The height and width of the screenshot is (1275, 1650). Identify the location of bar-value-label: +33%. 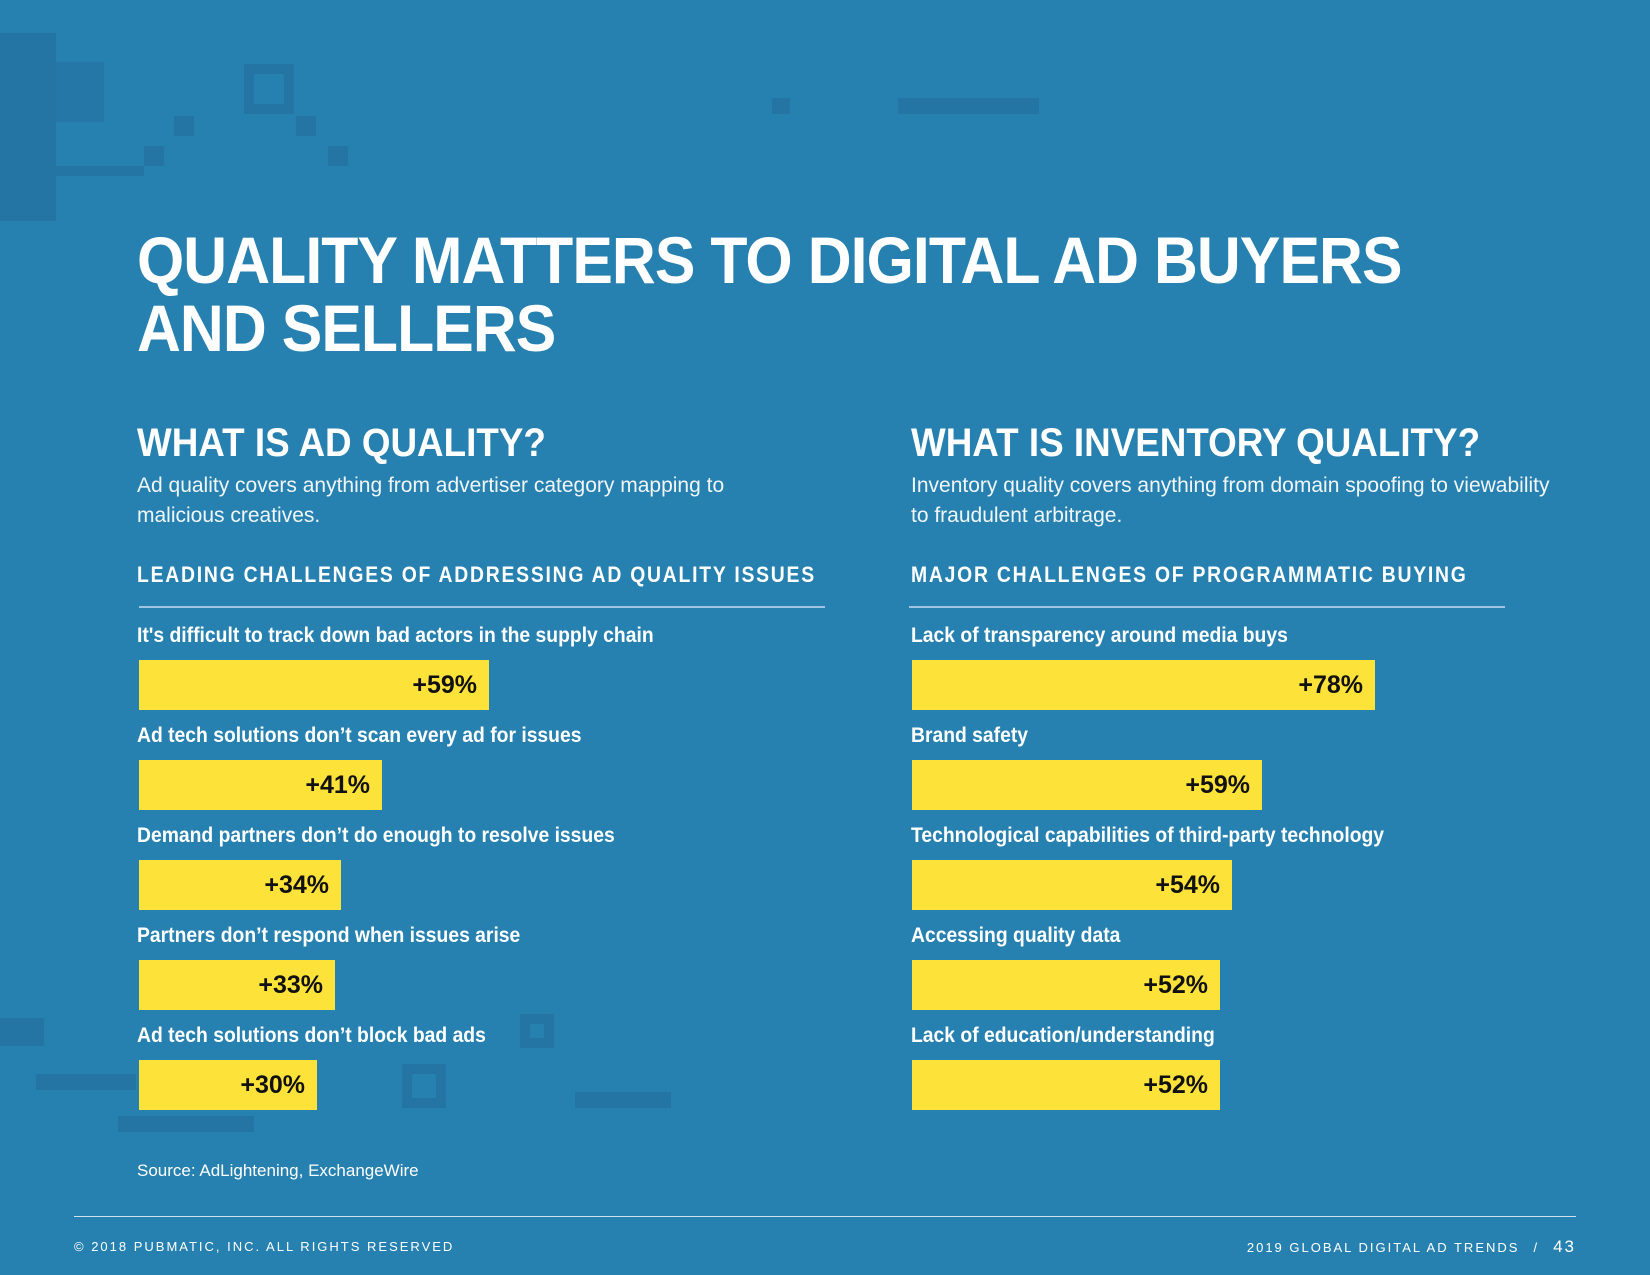
(290, 984).